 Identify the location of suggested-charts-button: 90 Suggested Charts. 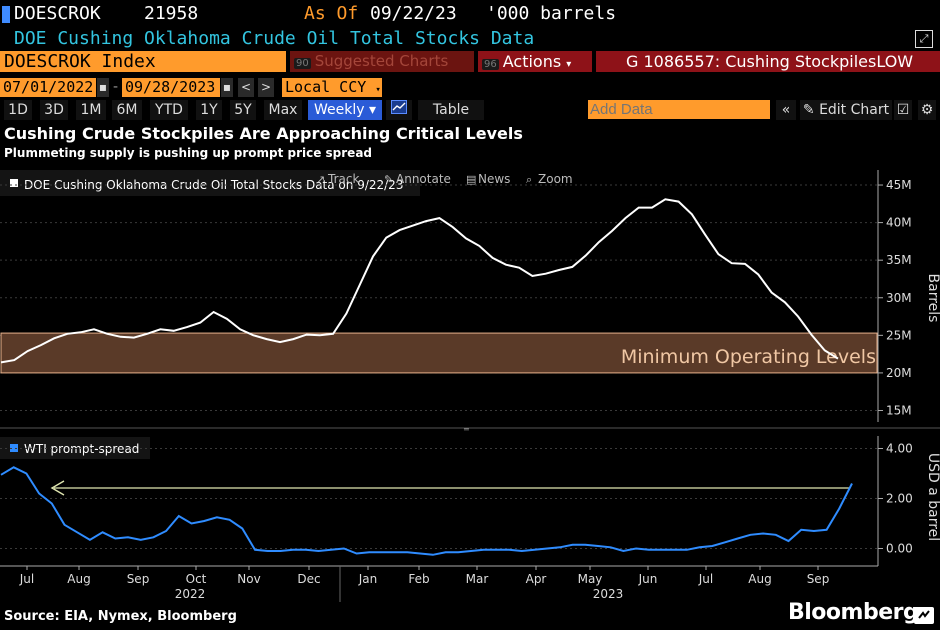
(382, 61).